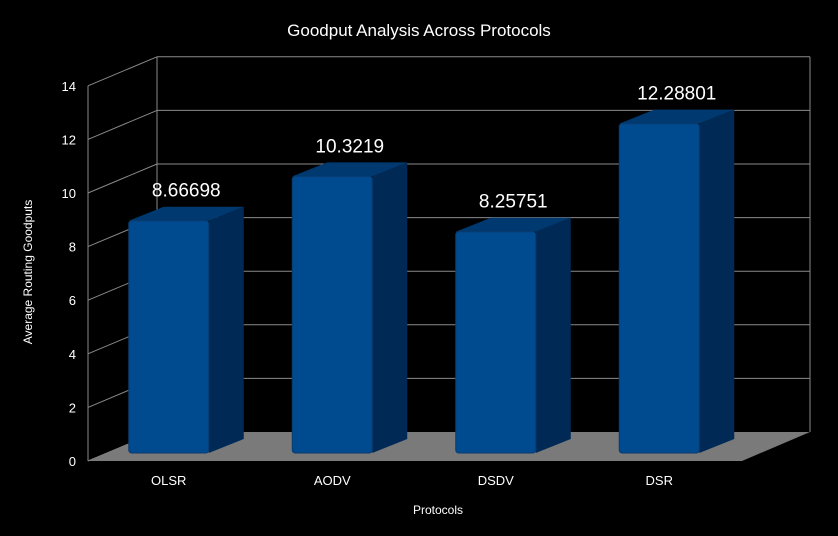 The width and height of the screenshot is (838, 536). Describe the element at coordinates (412, 480) in the screenshot. I see `x-axis-categories: OLSR AODV DSDV DSR` at that location.